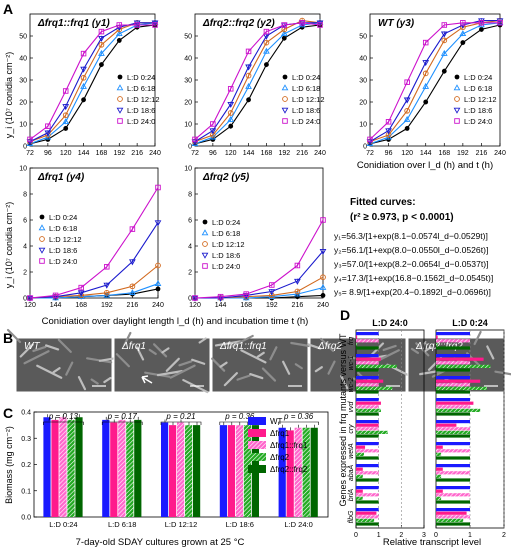 The height and width of the screenshot is (550, 511). I want to click on y-tick-label: 30, so click(23, 81).